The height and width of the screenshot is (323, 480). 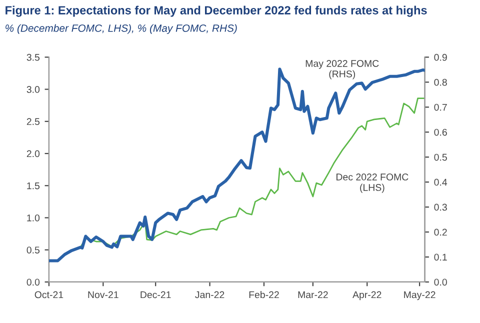 I want to click on y2-tick-label: 0.8, so click(x=440, y=82).